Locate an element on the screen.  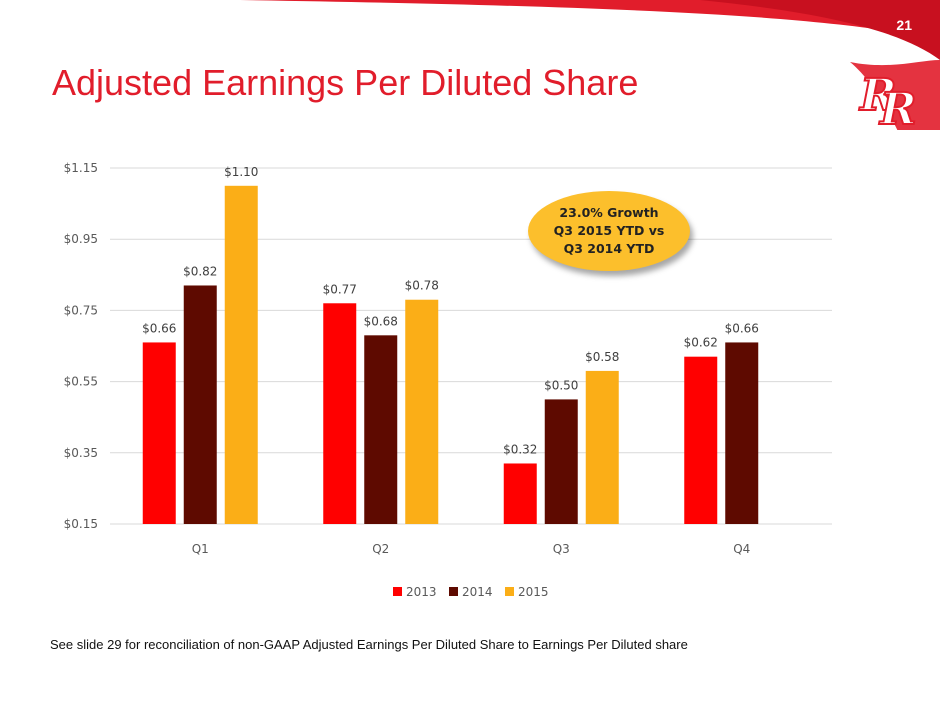
y-tick-label: $1.15 is located at coordinates (81, 168).